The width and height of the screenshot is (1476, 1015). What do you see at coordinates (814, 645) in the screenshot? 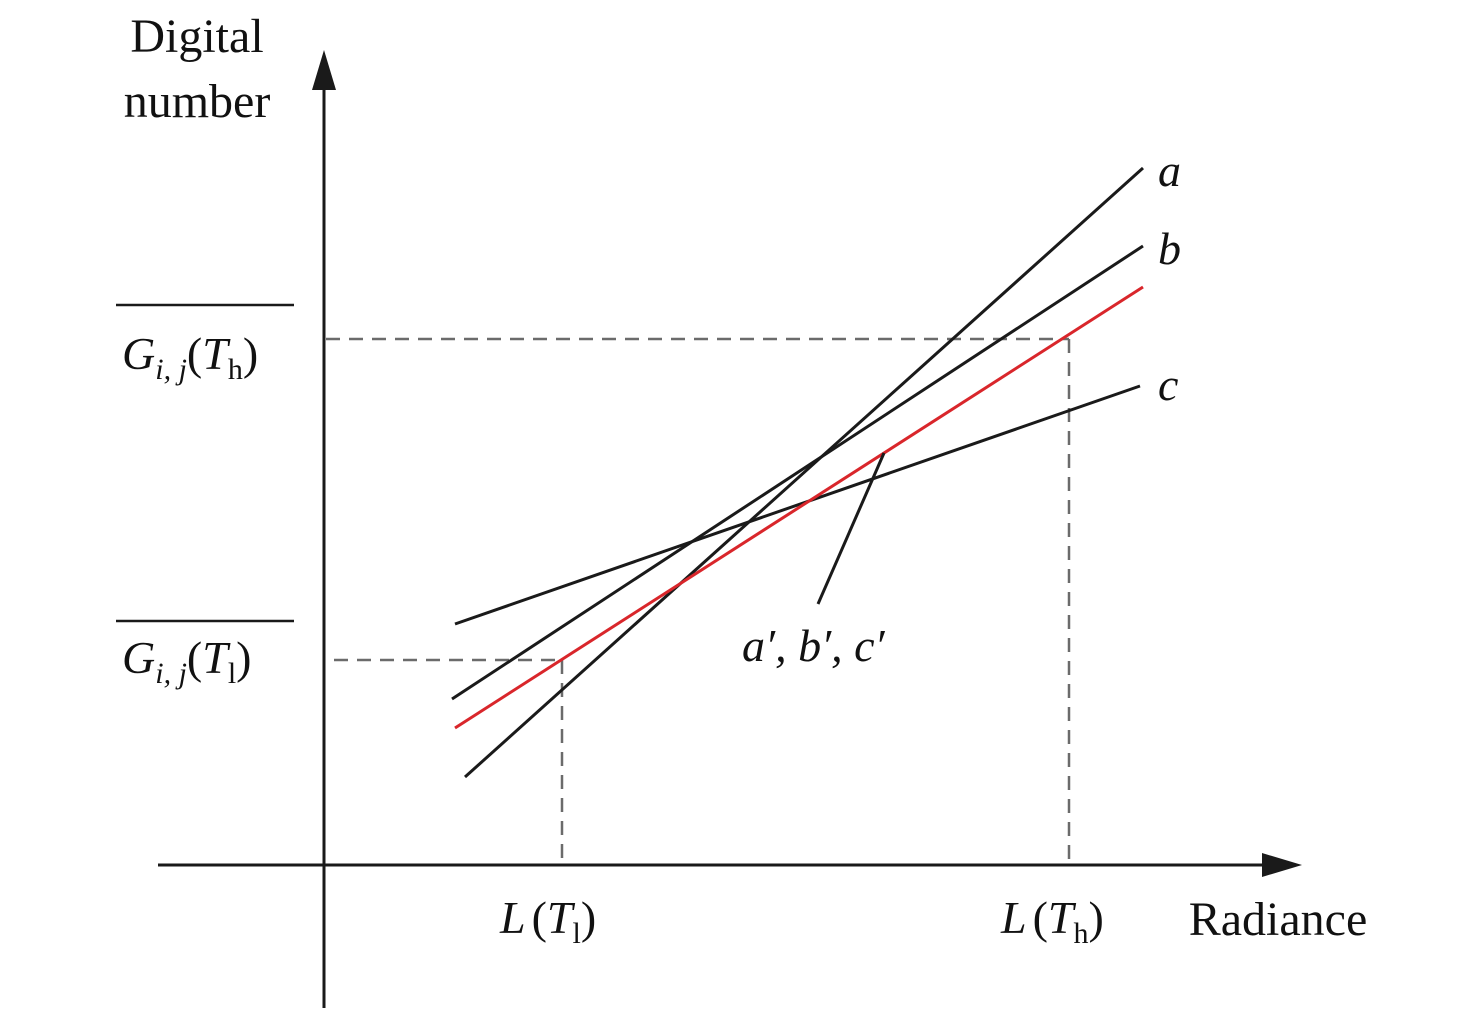
I see `line-corrected-label: a′, b′, c′` at bounding box center [814, 645].